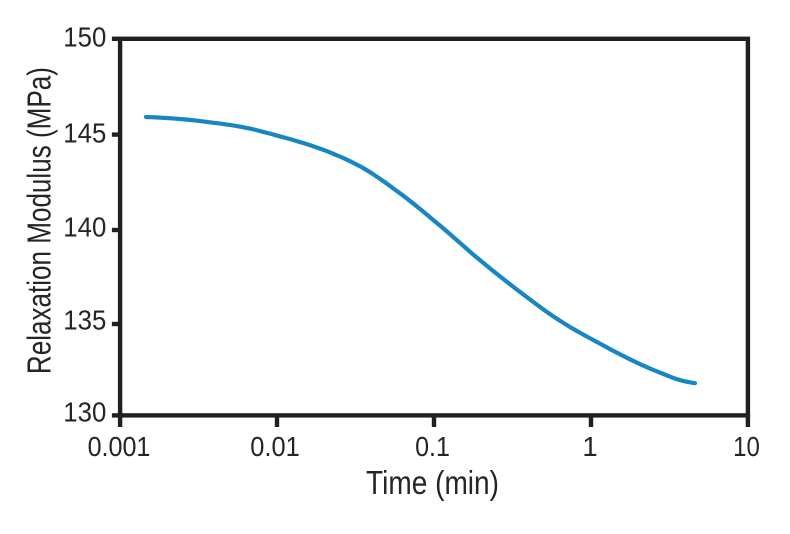 This screenshot has height=534, width=790. What do you see at coordinates (432, 482) in the screenshot?
I see `svg-text: Time (min)` at bounding box center [432, 482].